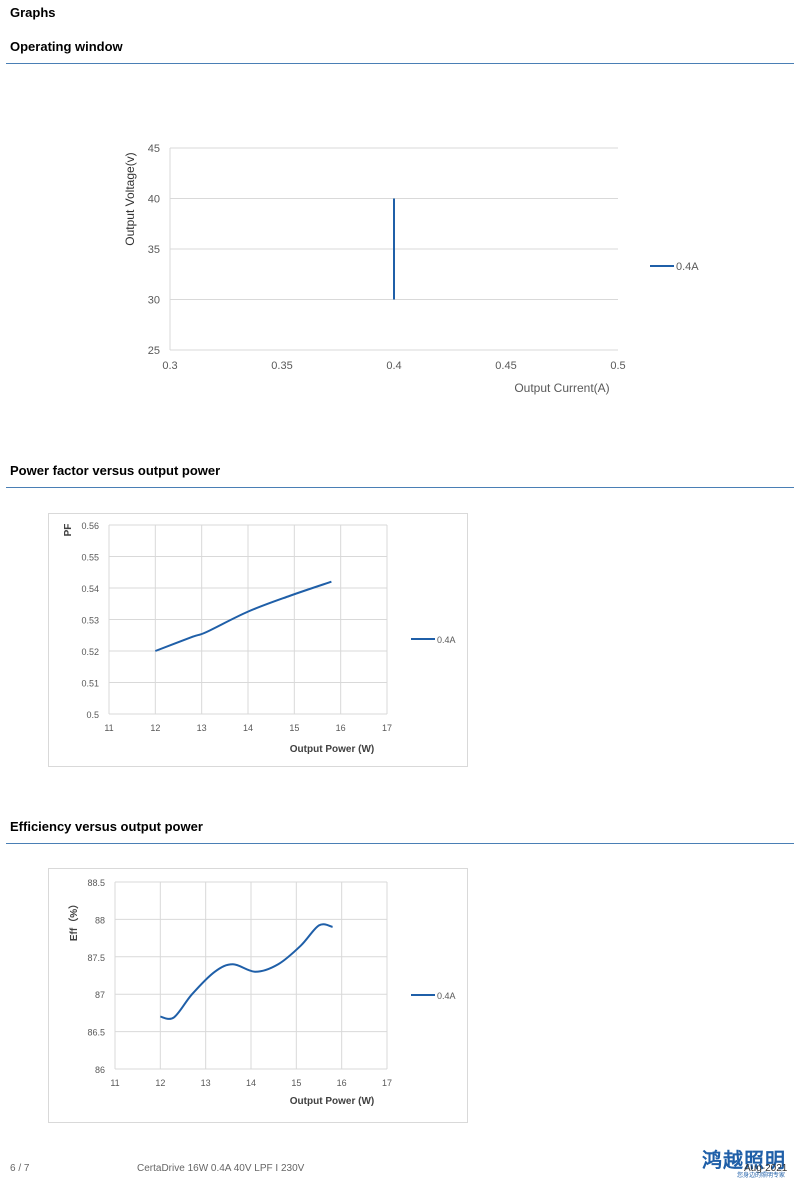 This screenshot has width=800, height=1179. What do you see at coordinates (154, 301) in the screenshot?
I see `y-tick-label: 30` at bounding box center [154, 301].